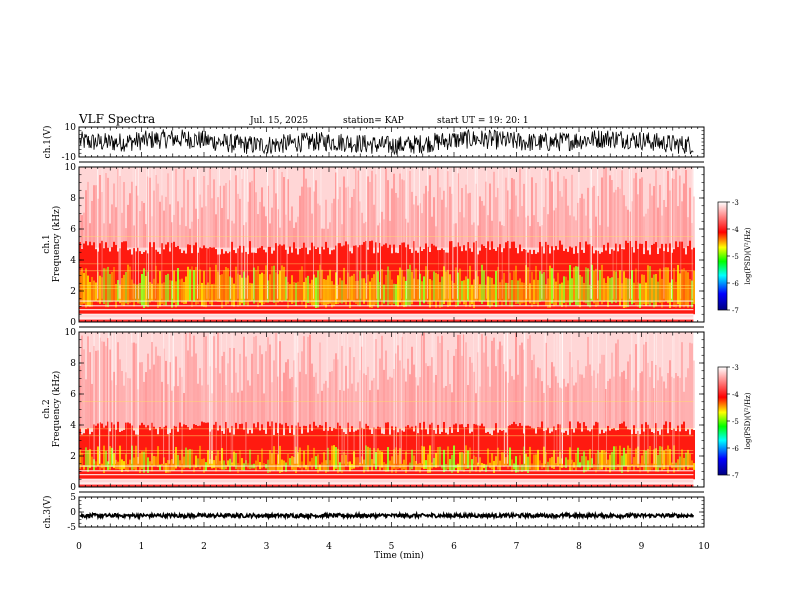  Describe the element at coordinates (735, 368) in the screenshot. I see `colorbar-tick-label: -3` at that location.